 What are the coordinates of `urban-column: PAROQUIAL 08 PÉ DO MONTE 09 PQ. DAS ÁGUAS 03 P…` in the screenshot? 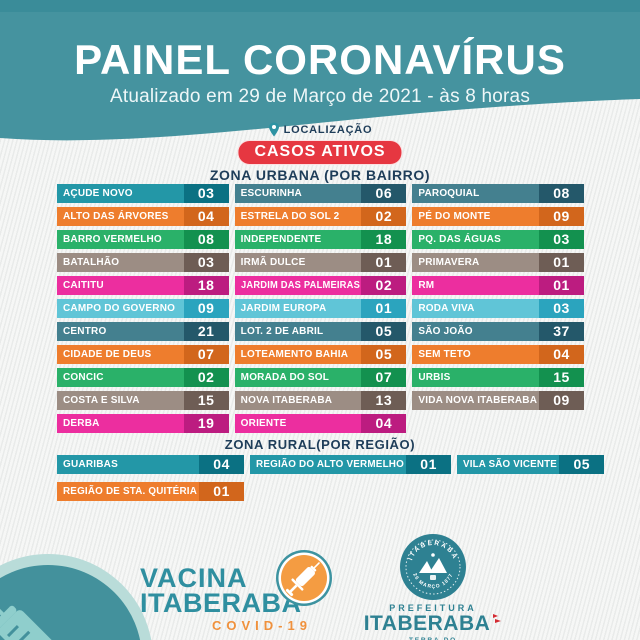 It's located at (498, 310).